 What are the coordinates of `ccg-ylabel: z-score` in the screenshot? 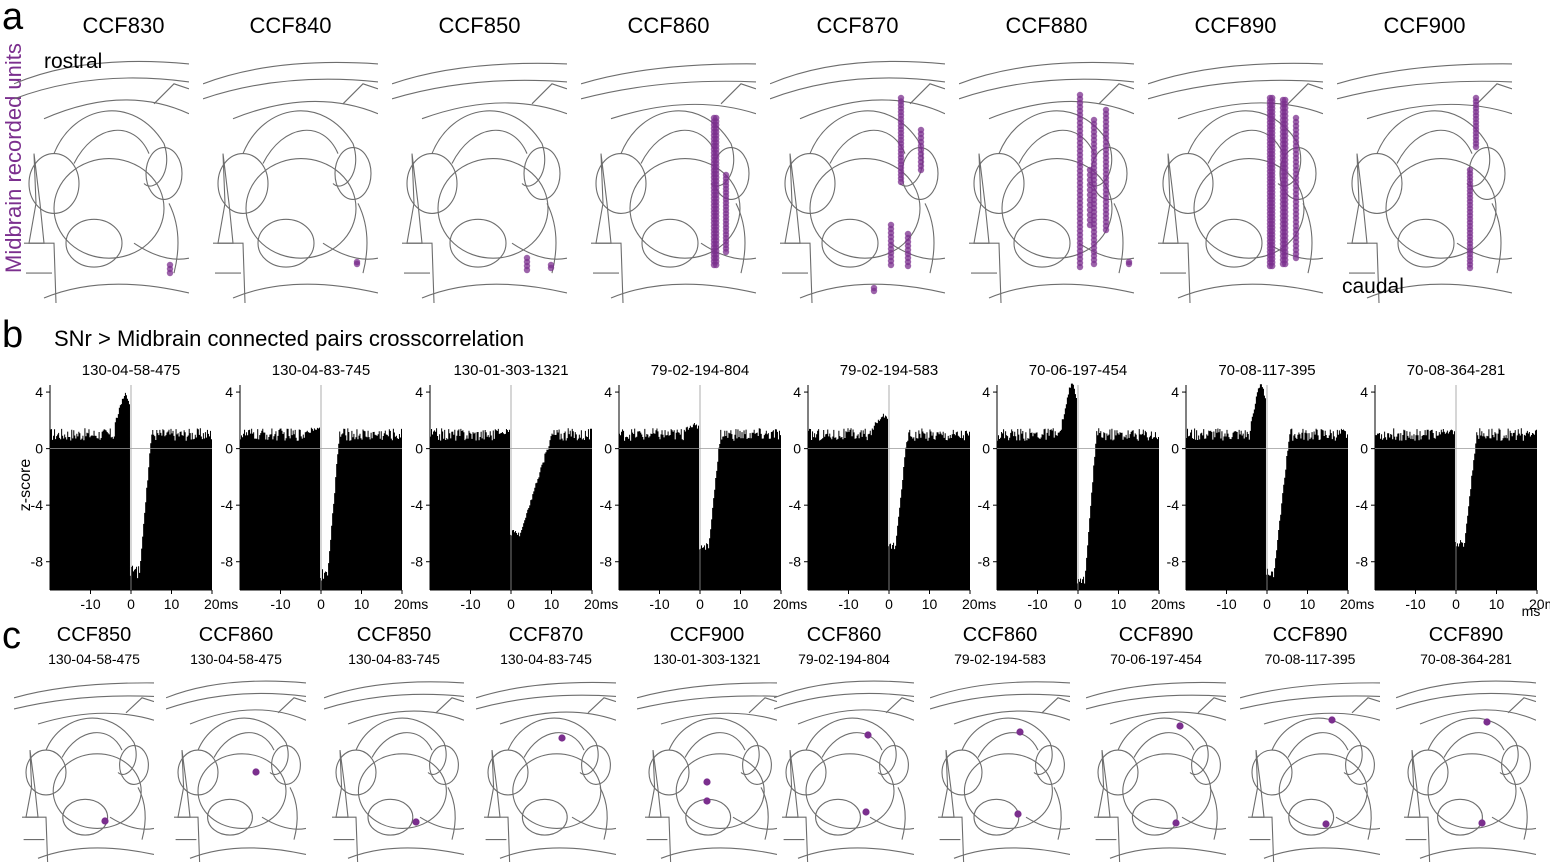 It's located at (25, 485).